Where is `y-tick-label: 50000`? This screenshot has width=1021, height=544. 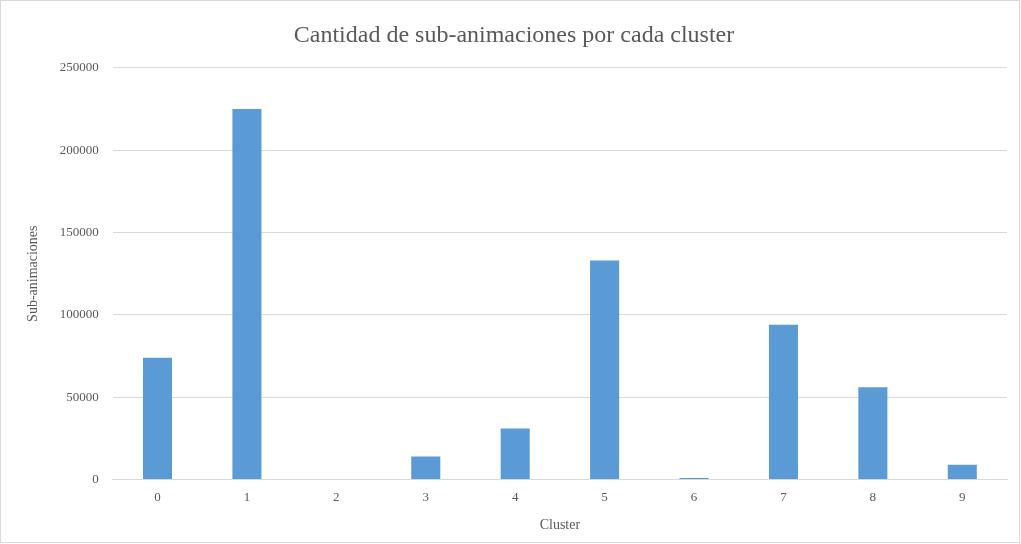 y-tick-label: 50000 is located at coordinates (82, 396).